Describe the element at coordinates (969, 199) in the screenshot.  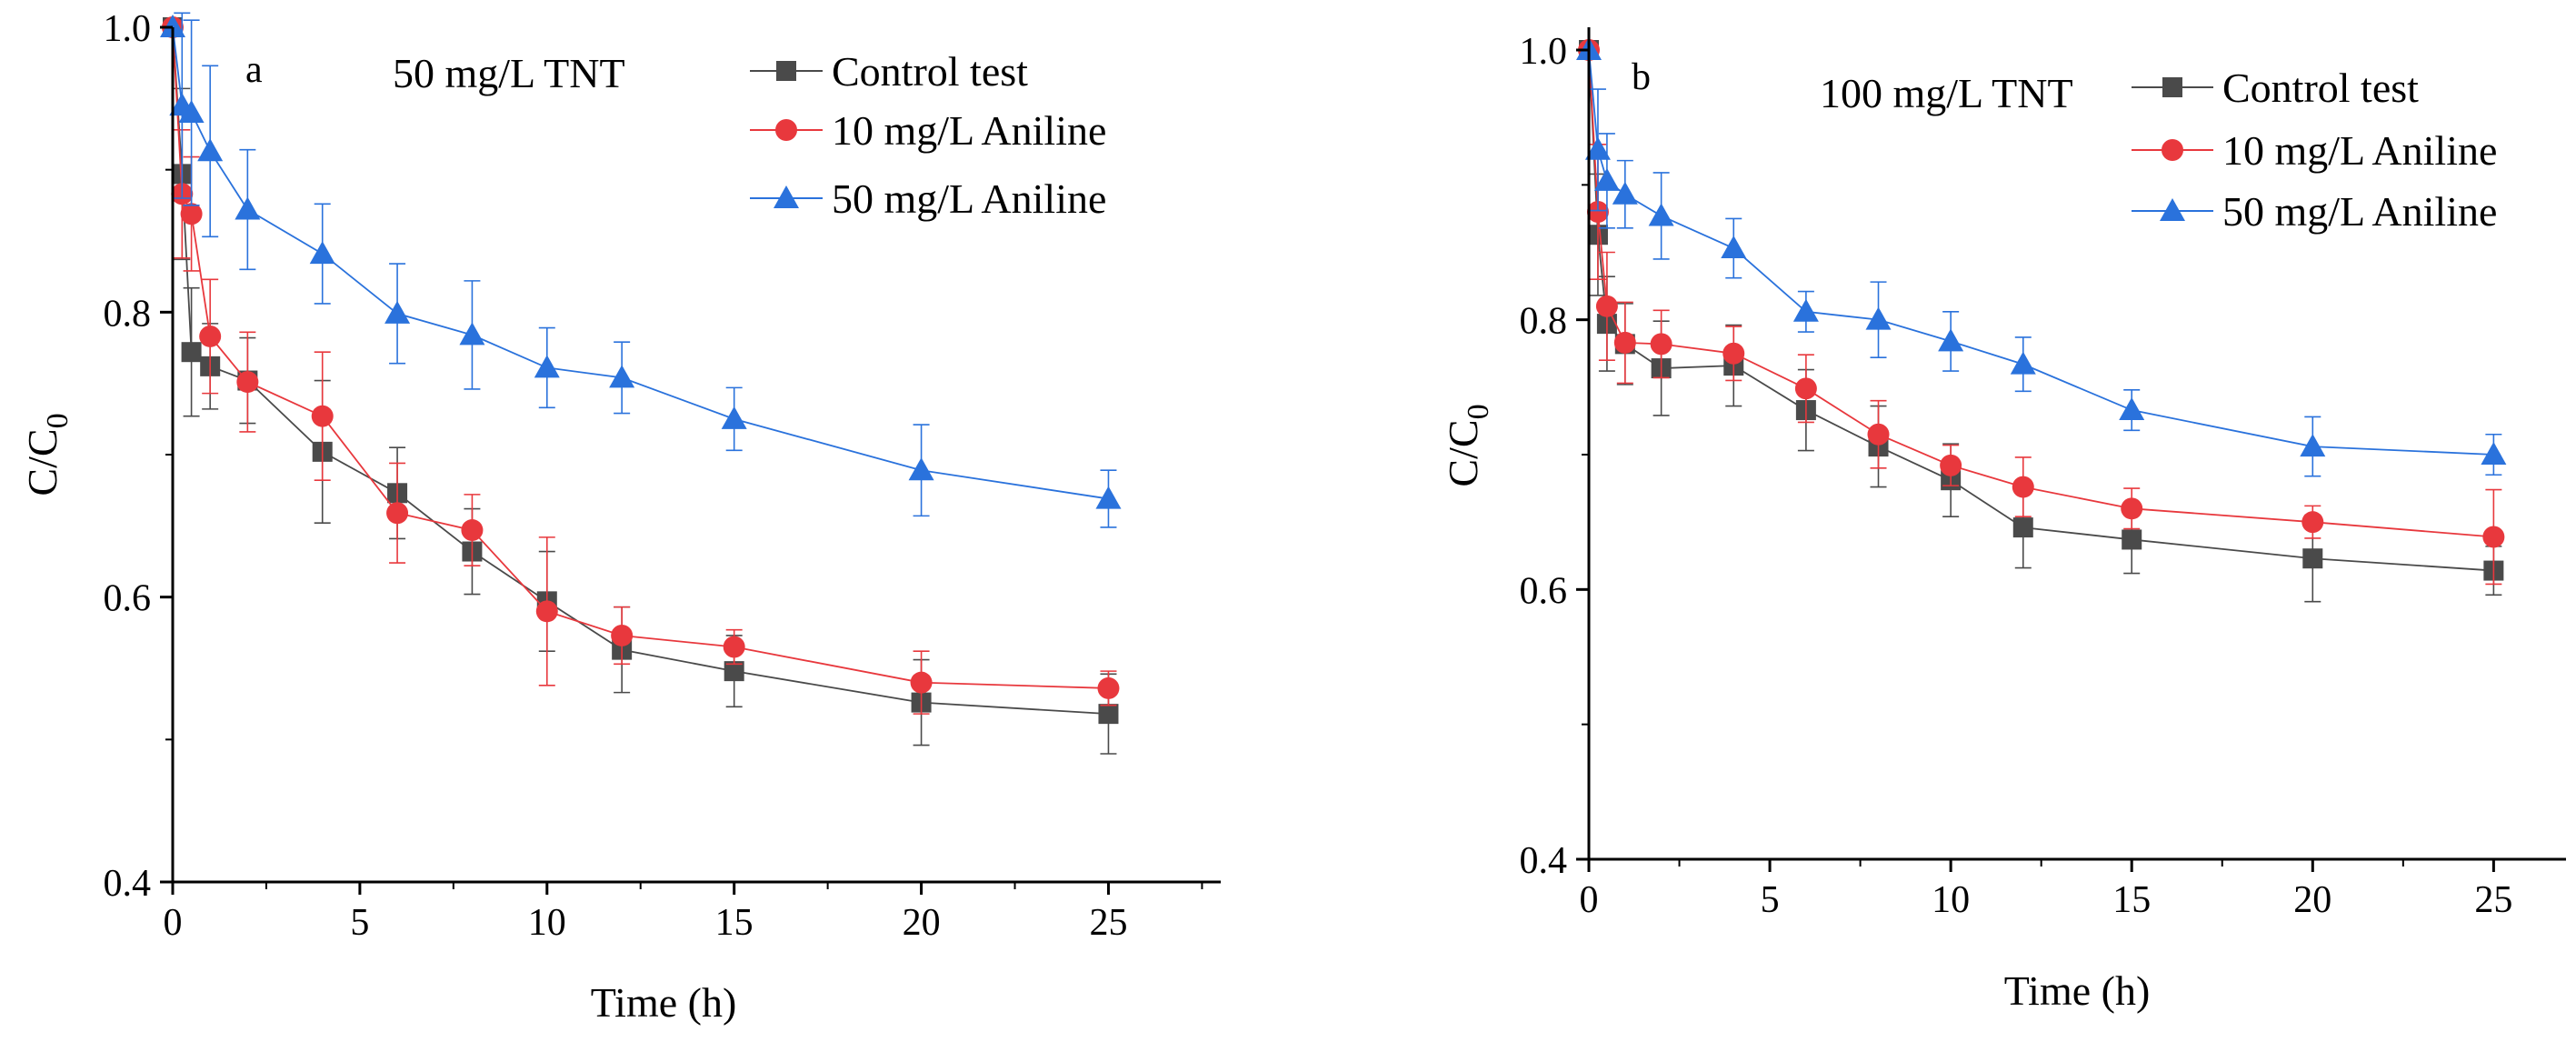
I see `legend-label: 50 mg/L Aniline` at that location.